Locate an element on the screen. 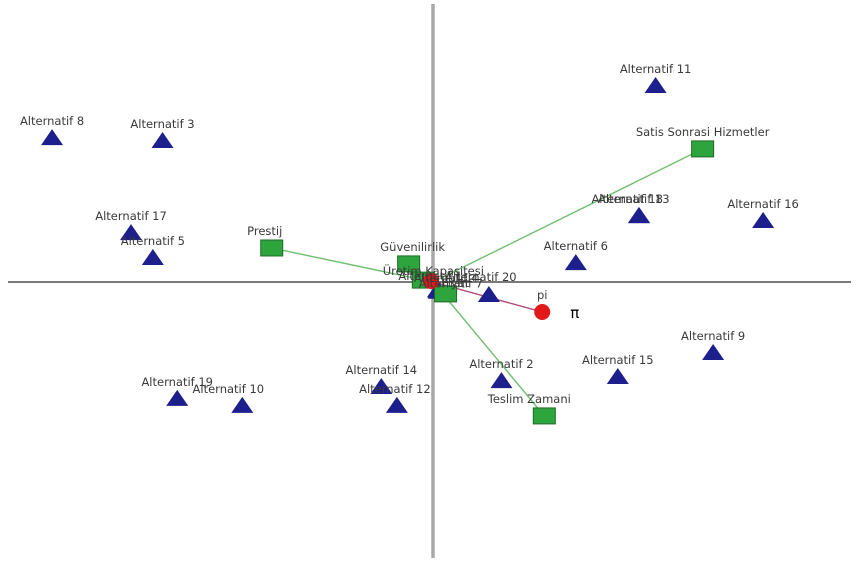 The width and height of the screenshot is (859, 562). alternative-label-alternatif-17: Alternatif 17 is located at coordinates (131, 216).